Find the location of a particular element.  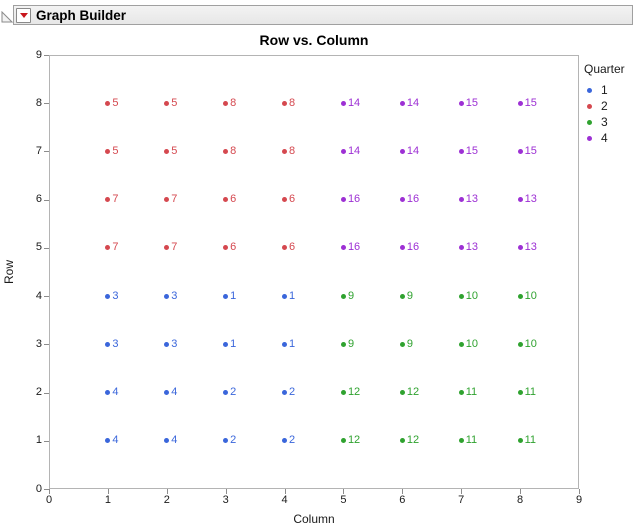

data-point-label: 3 is located at coordinates (174, 295).